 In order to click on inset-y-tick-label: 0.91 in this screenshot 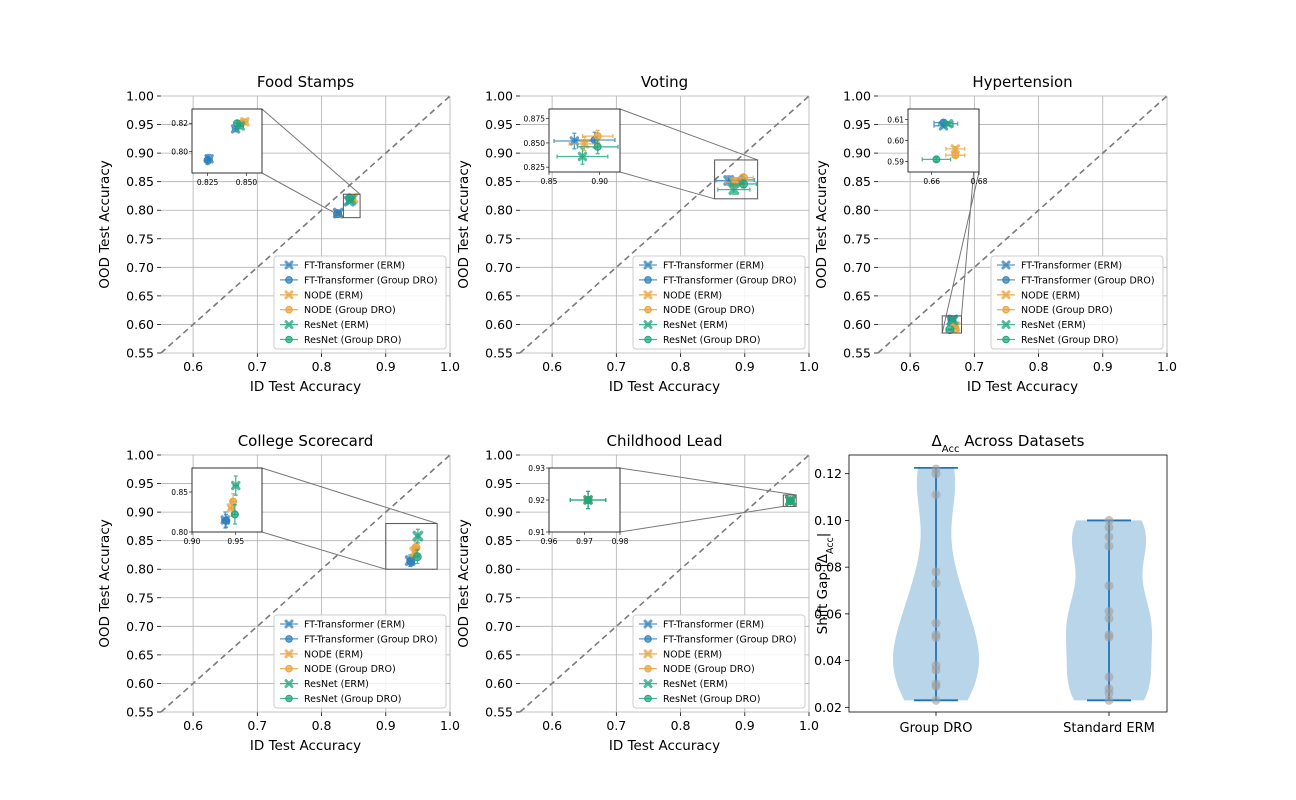, I will do `click(536, 532)`.